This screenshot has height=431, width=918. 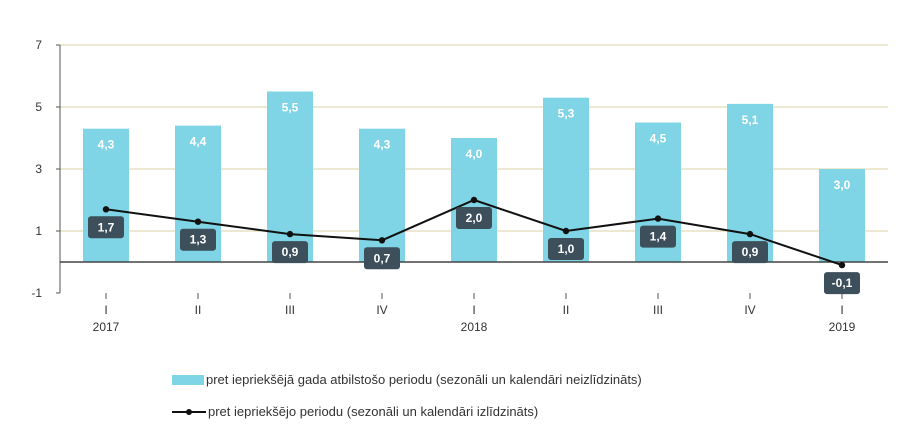 What do you see at coordinates (842, 327) in the screenshot?
I see `x-year-label: 2019` at bounding box center [842, 327].